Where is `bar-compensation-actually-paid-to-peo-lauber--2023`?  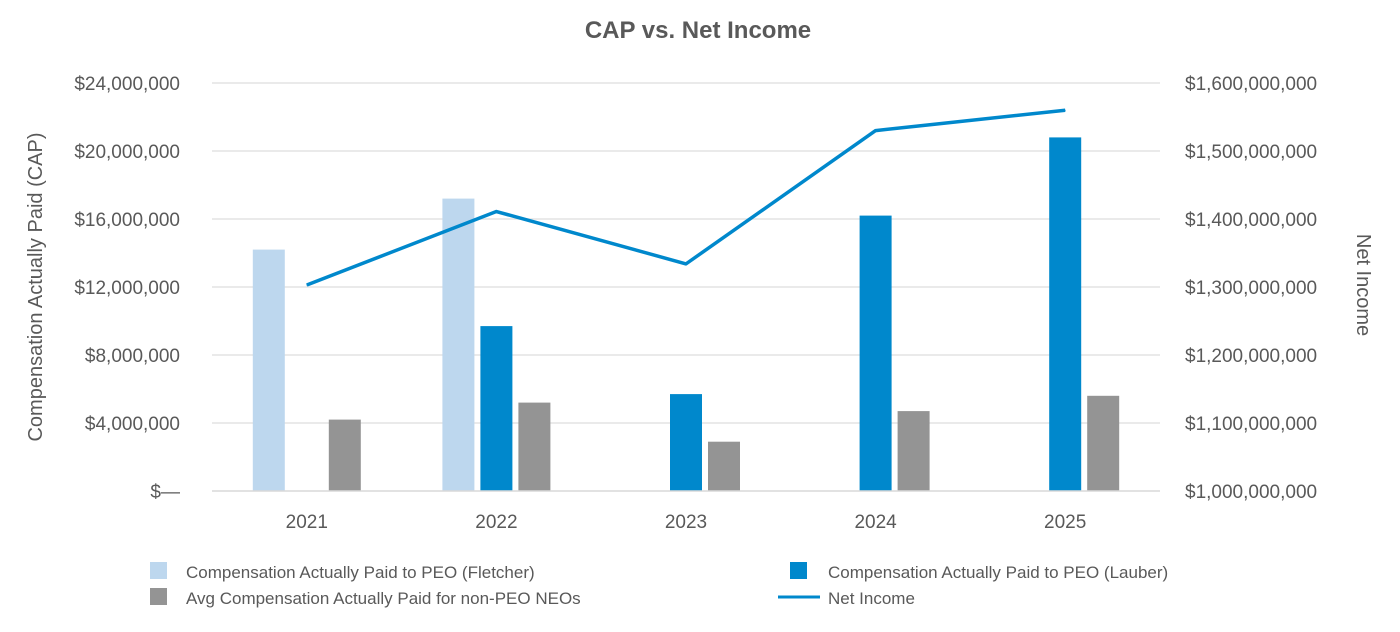
bar-compensation-actually-paid-to-peo-lauber--2023 is located at coordinates (686, 442).